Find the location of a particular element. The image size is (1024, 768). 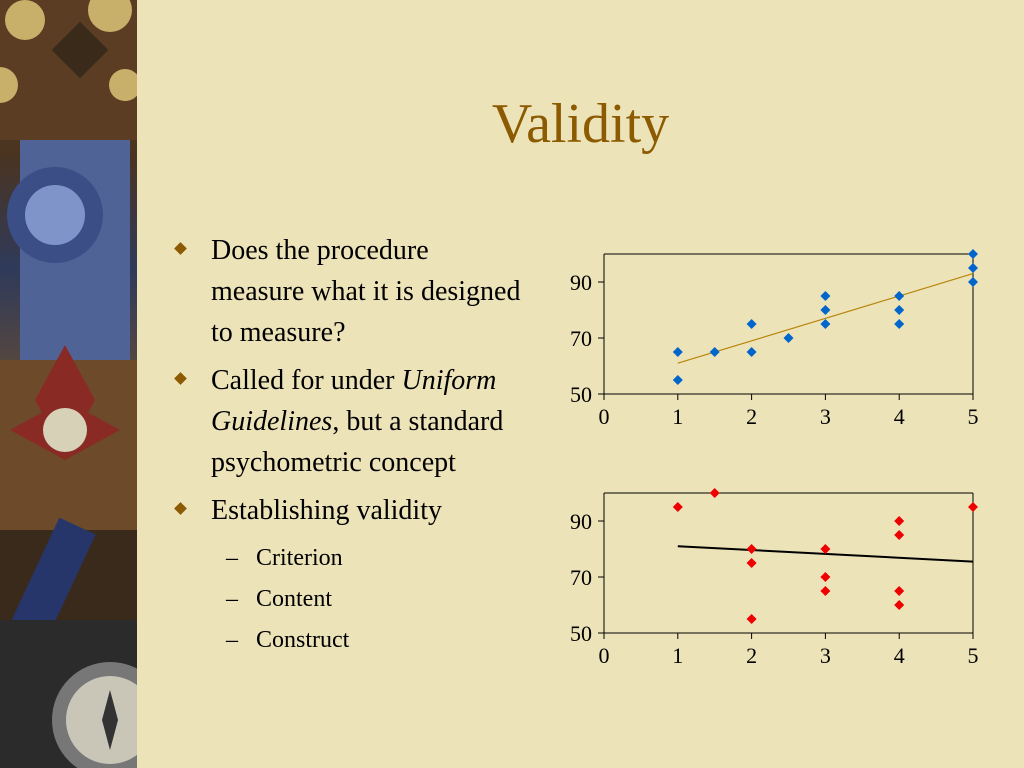

sub-bullet-item: – Criterion is located at coordinates (348, 558).